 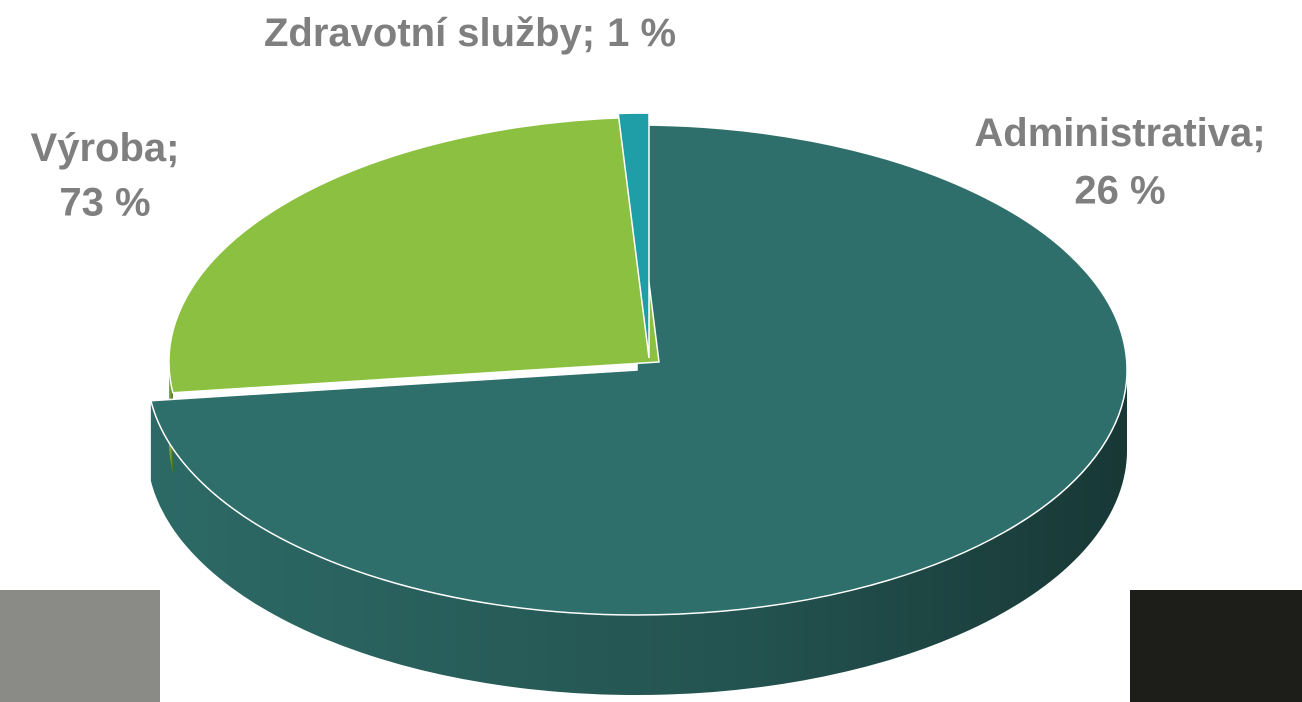 I want to click on data-label: Administrativa;, so click(x=1119, y=133).